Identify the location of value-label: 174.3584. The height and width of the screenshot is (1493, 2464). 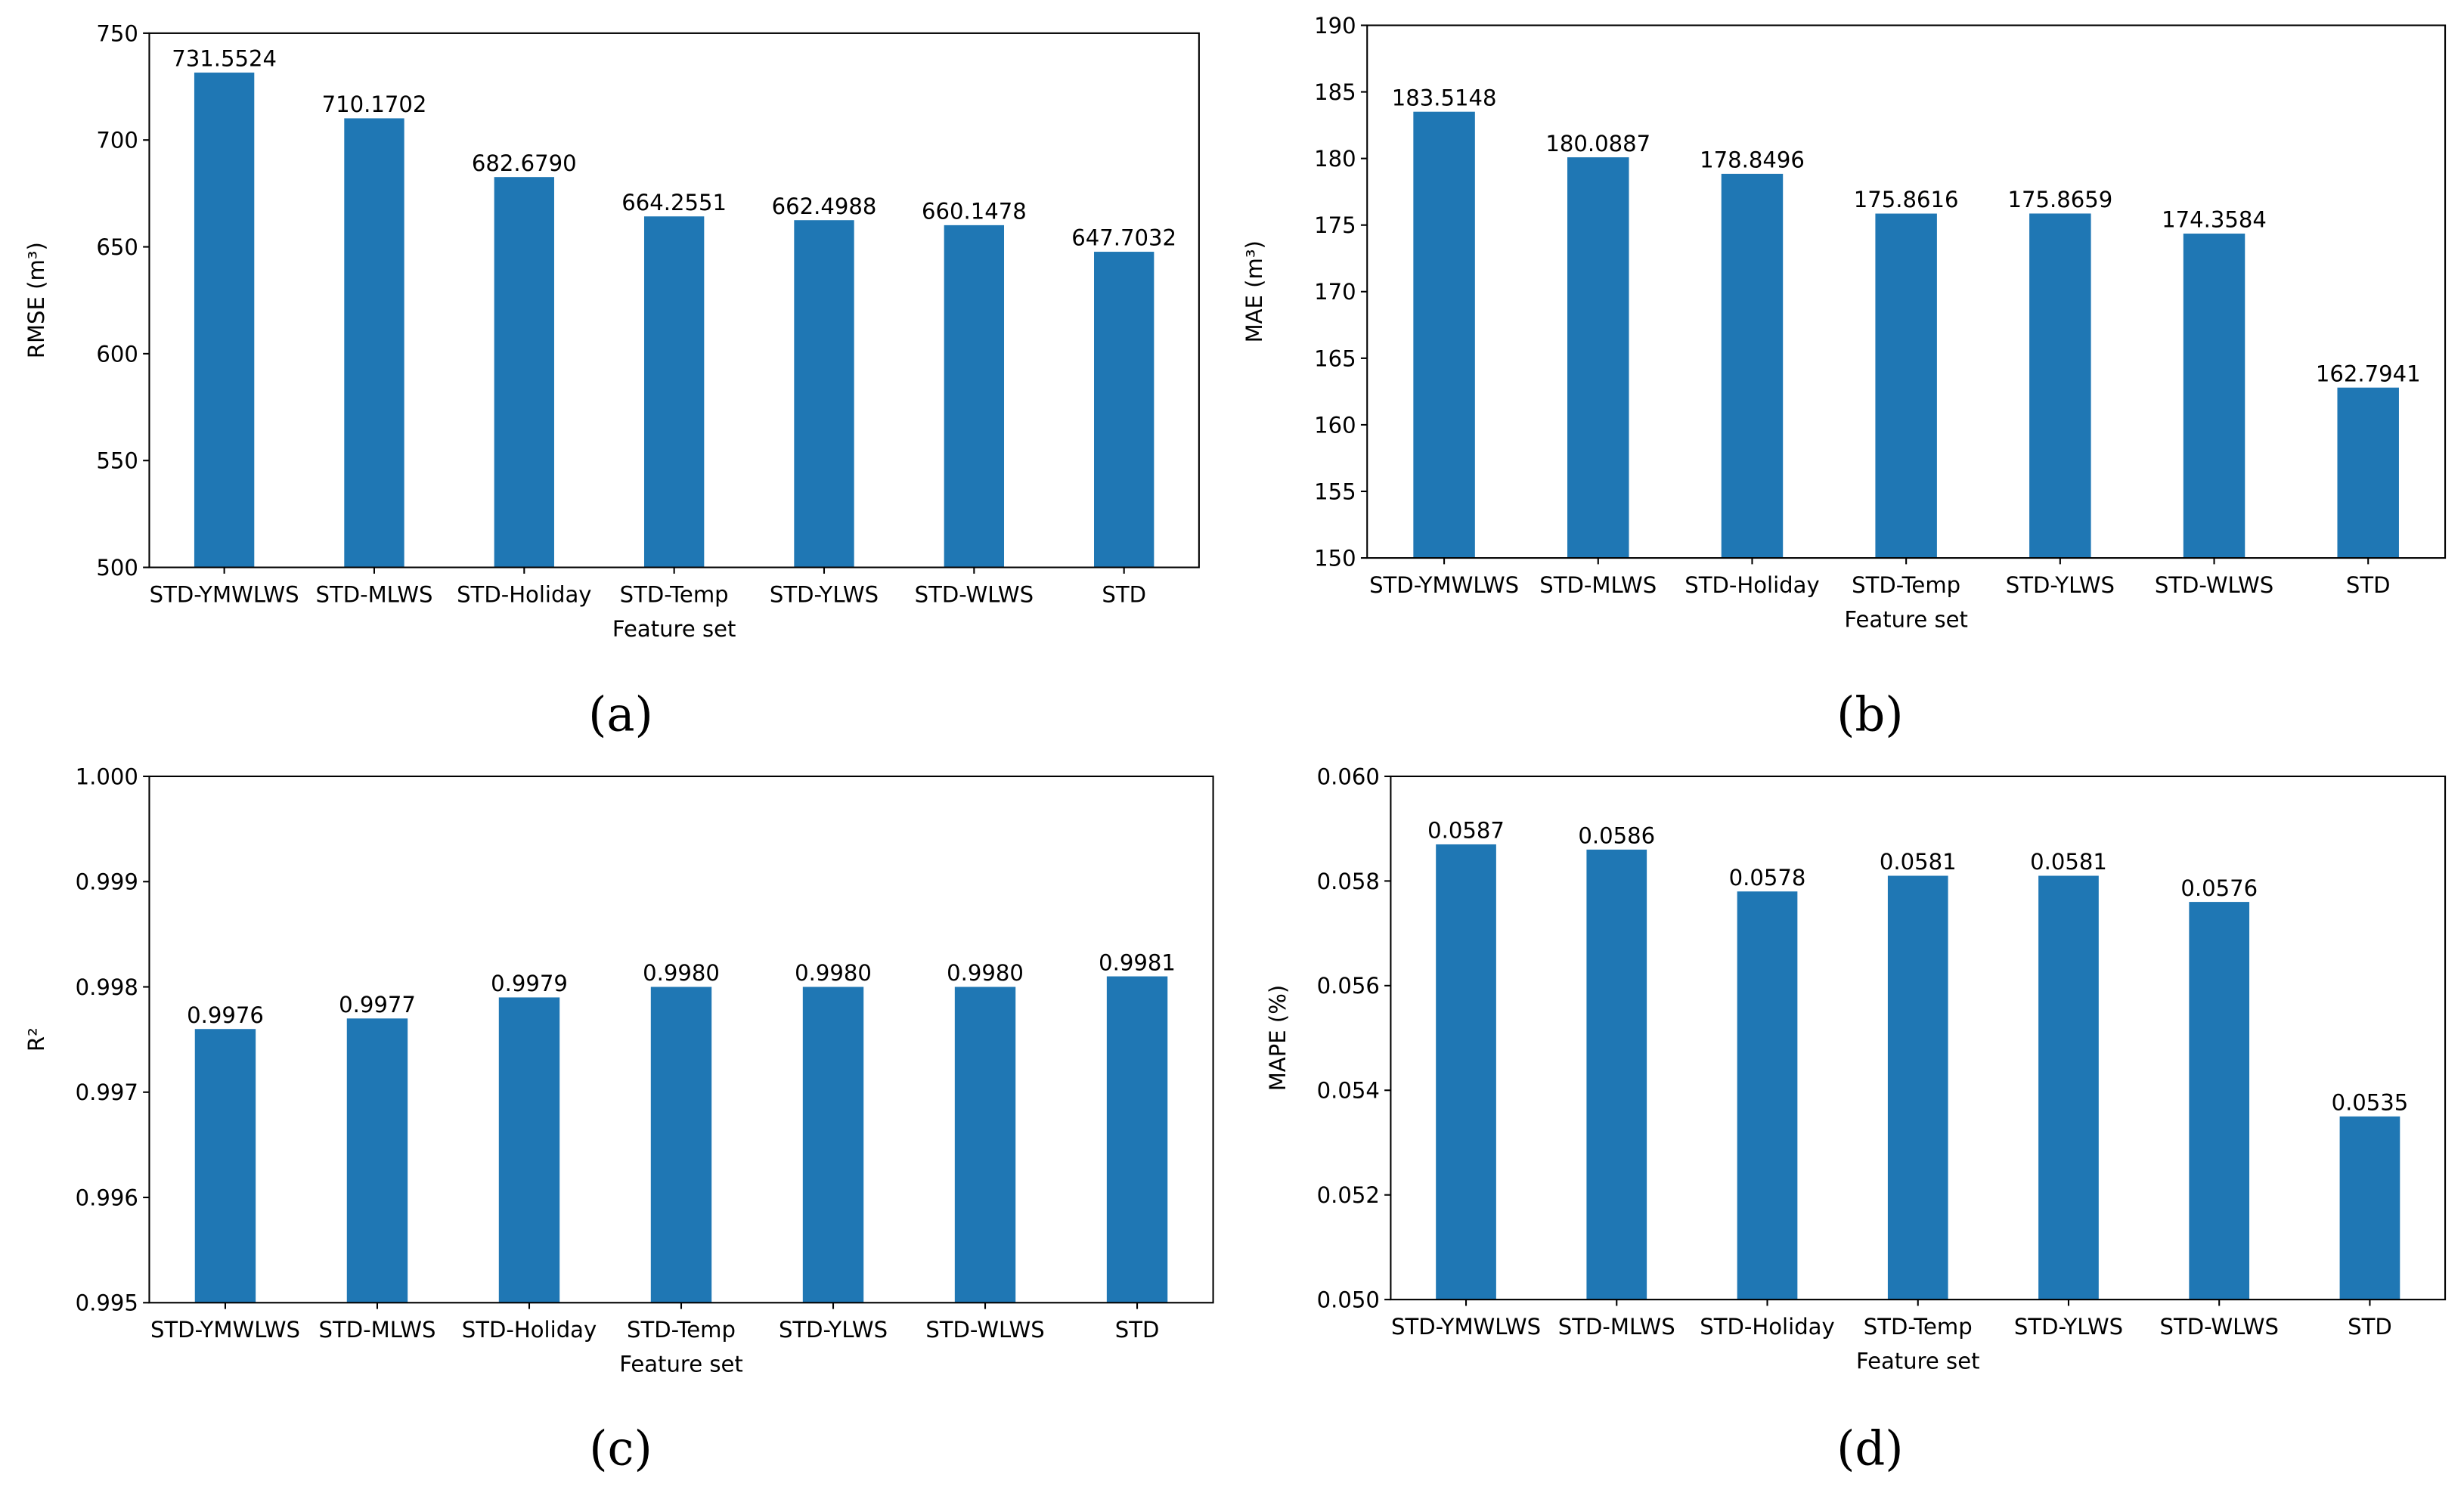
(2214, 220).